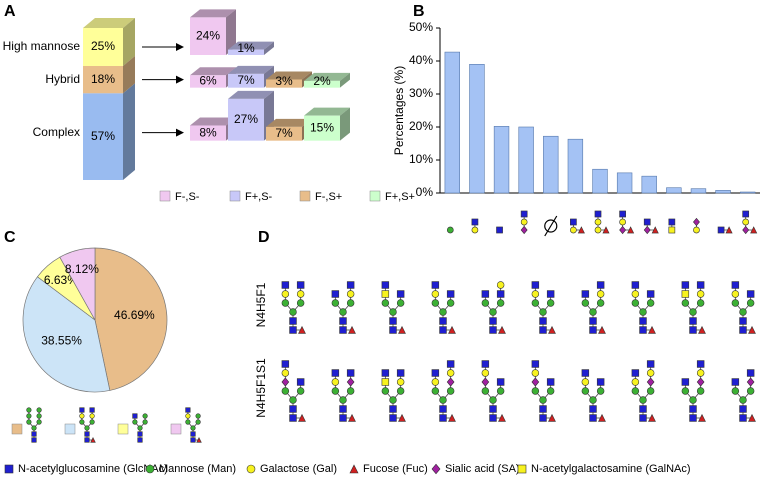  Describe the element at coordinates (611, 469) in the screenshot. I see `legend-label: N-acetylgalactosamine (GalNAc)` at that location.